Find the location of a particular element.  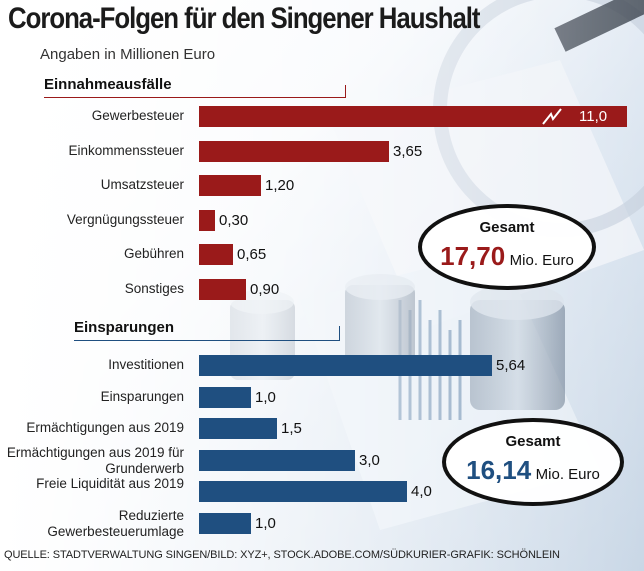

savings-value-label: 5,64 is located at coordinates (511, 365).